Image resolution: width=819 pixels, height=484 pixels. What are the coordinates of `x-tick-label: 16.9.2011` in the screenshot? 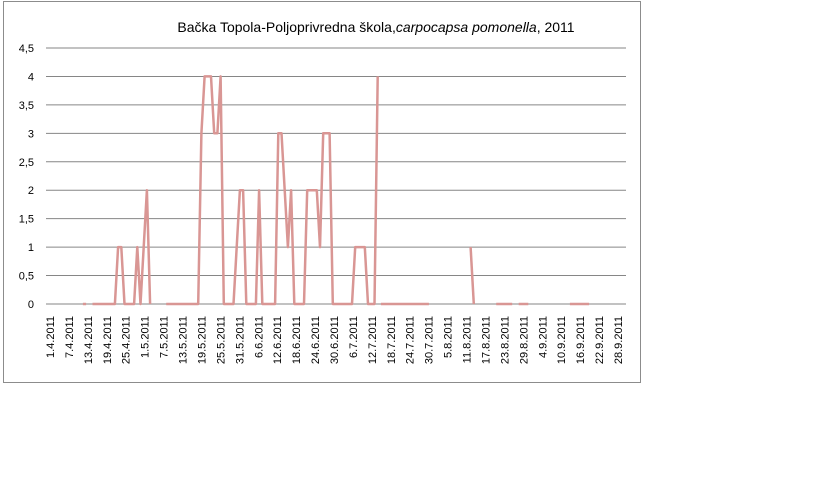 It's located at (581, 340).